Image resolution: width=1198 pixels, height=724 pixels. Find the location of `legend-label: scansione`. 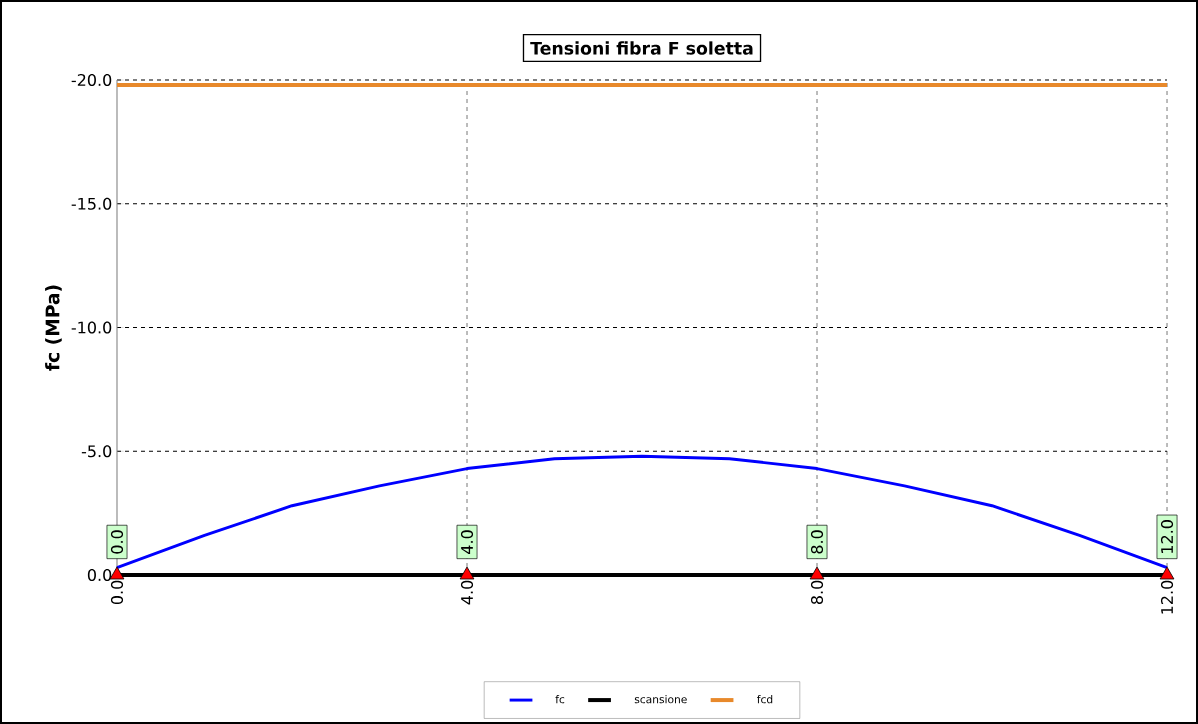

legend-label: scansione is located at coordinates (660, 699).